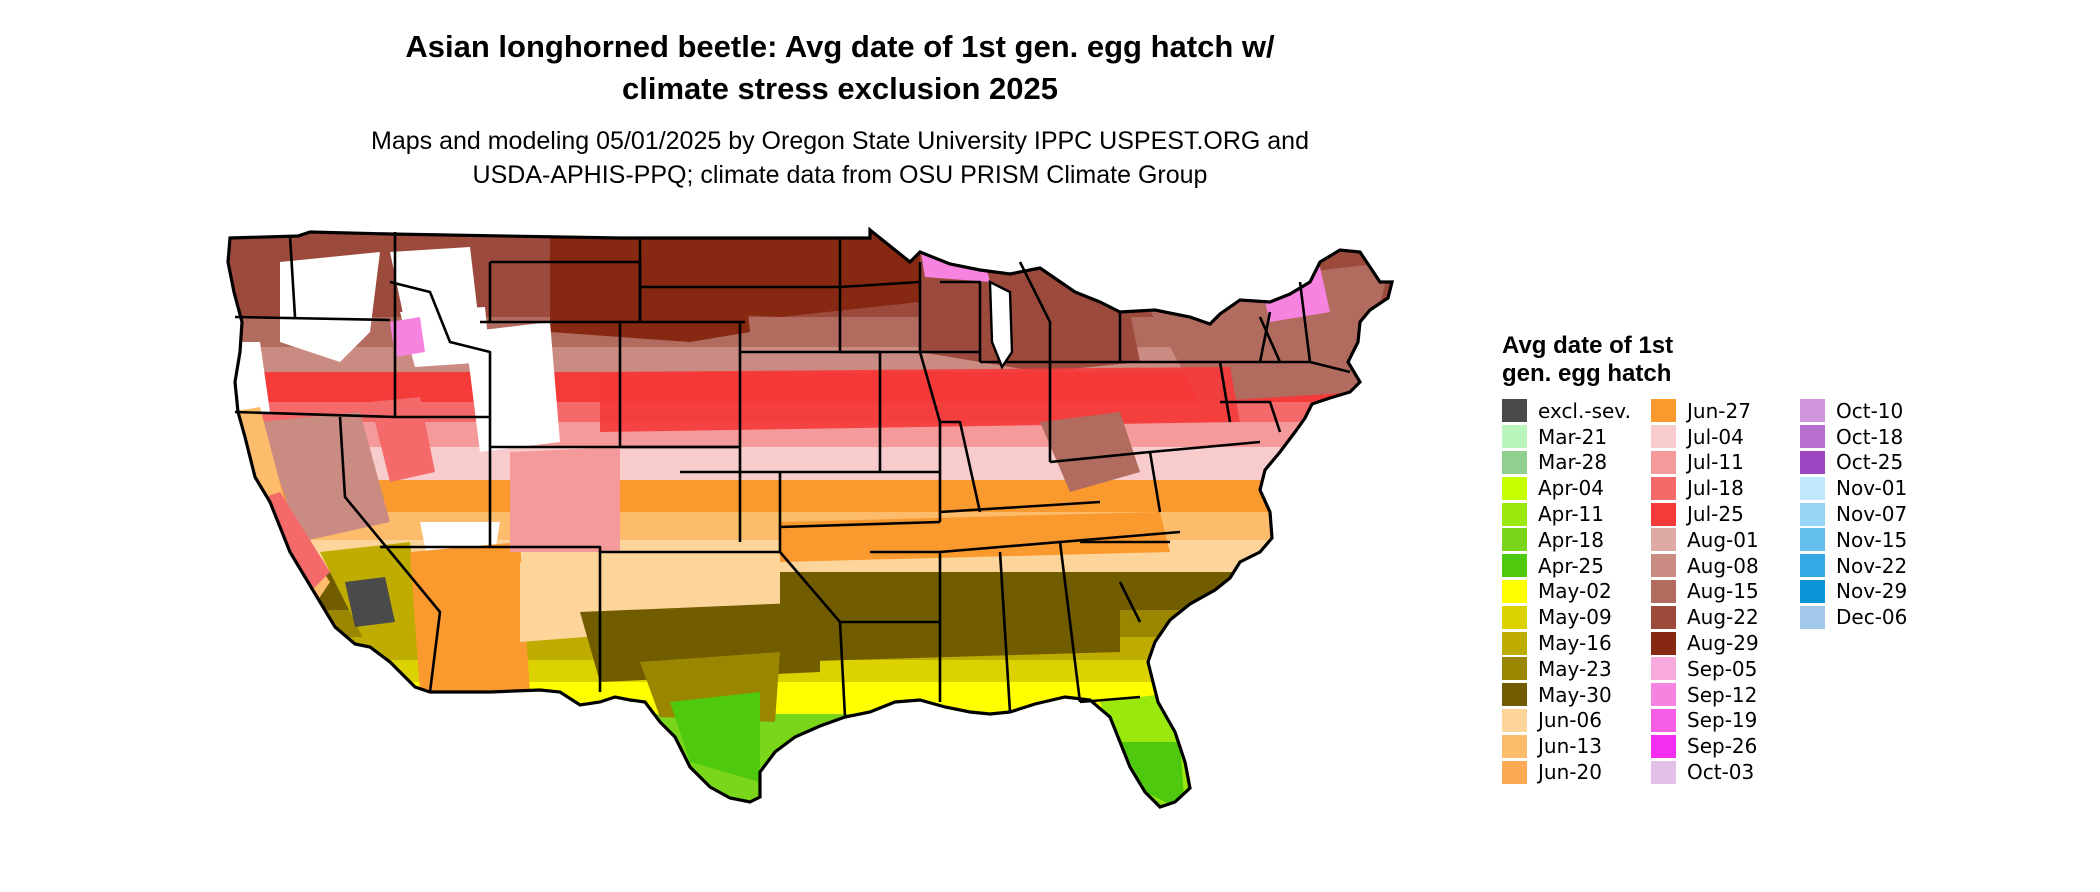 Image resolution: width=2100 pixels, height=892 pixels. I want to click on legend-item: Nov-22, so click(1875, 566).